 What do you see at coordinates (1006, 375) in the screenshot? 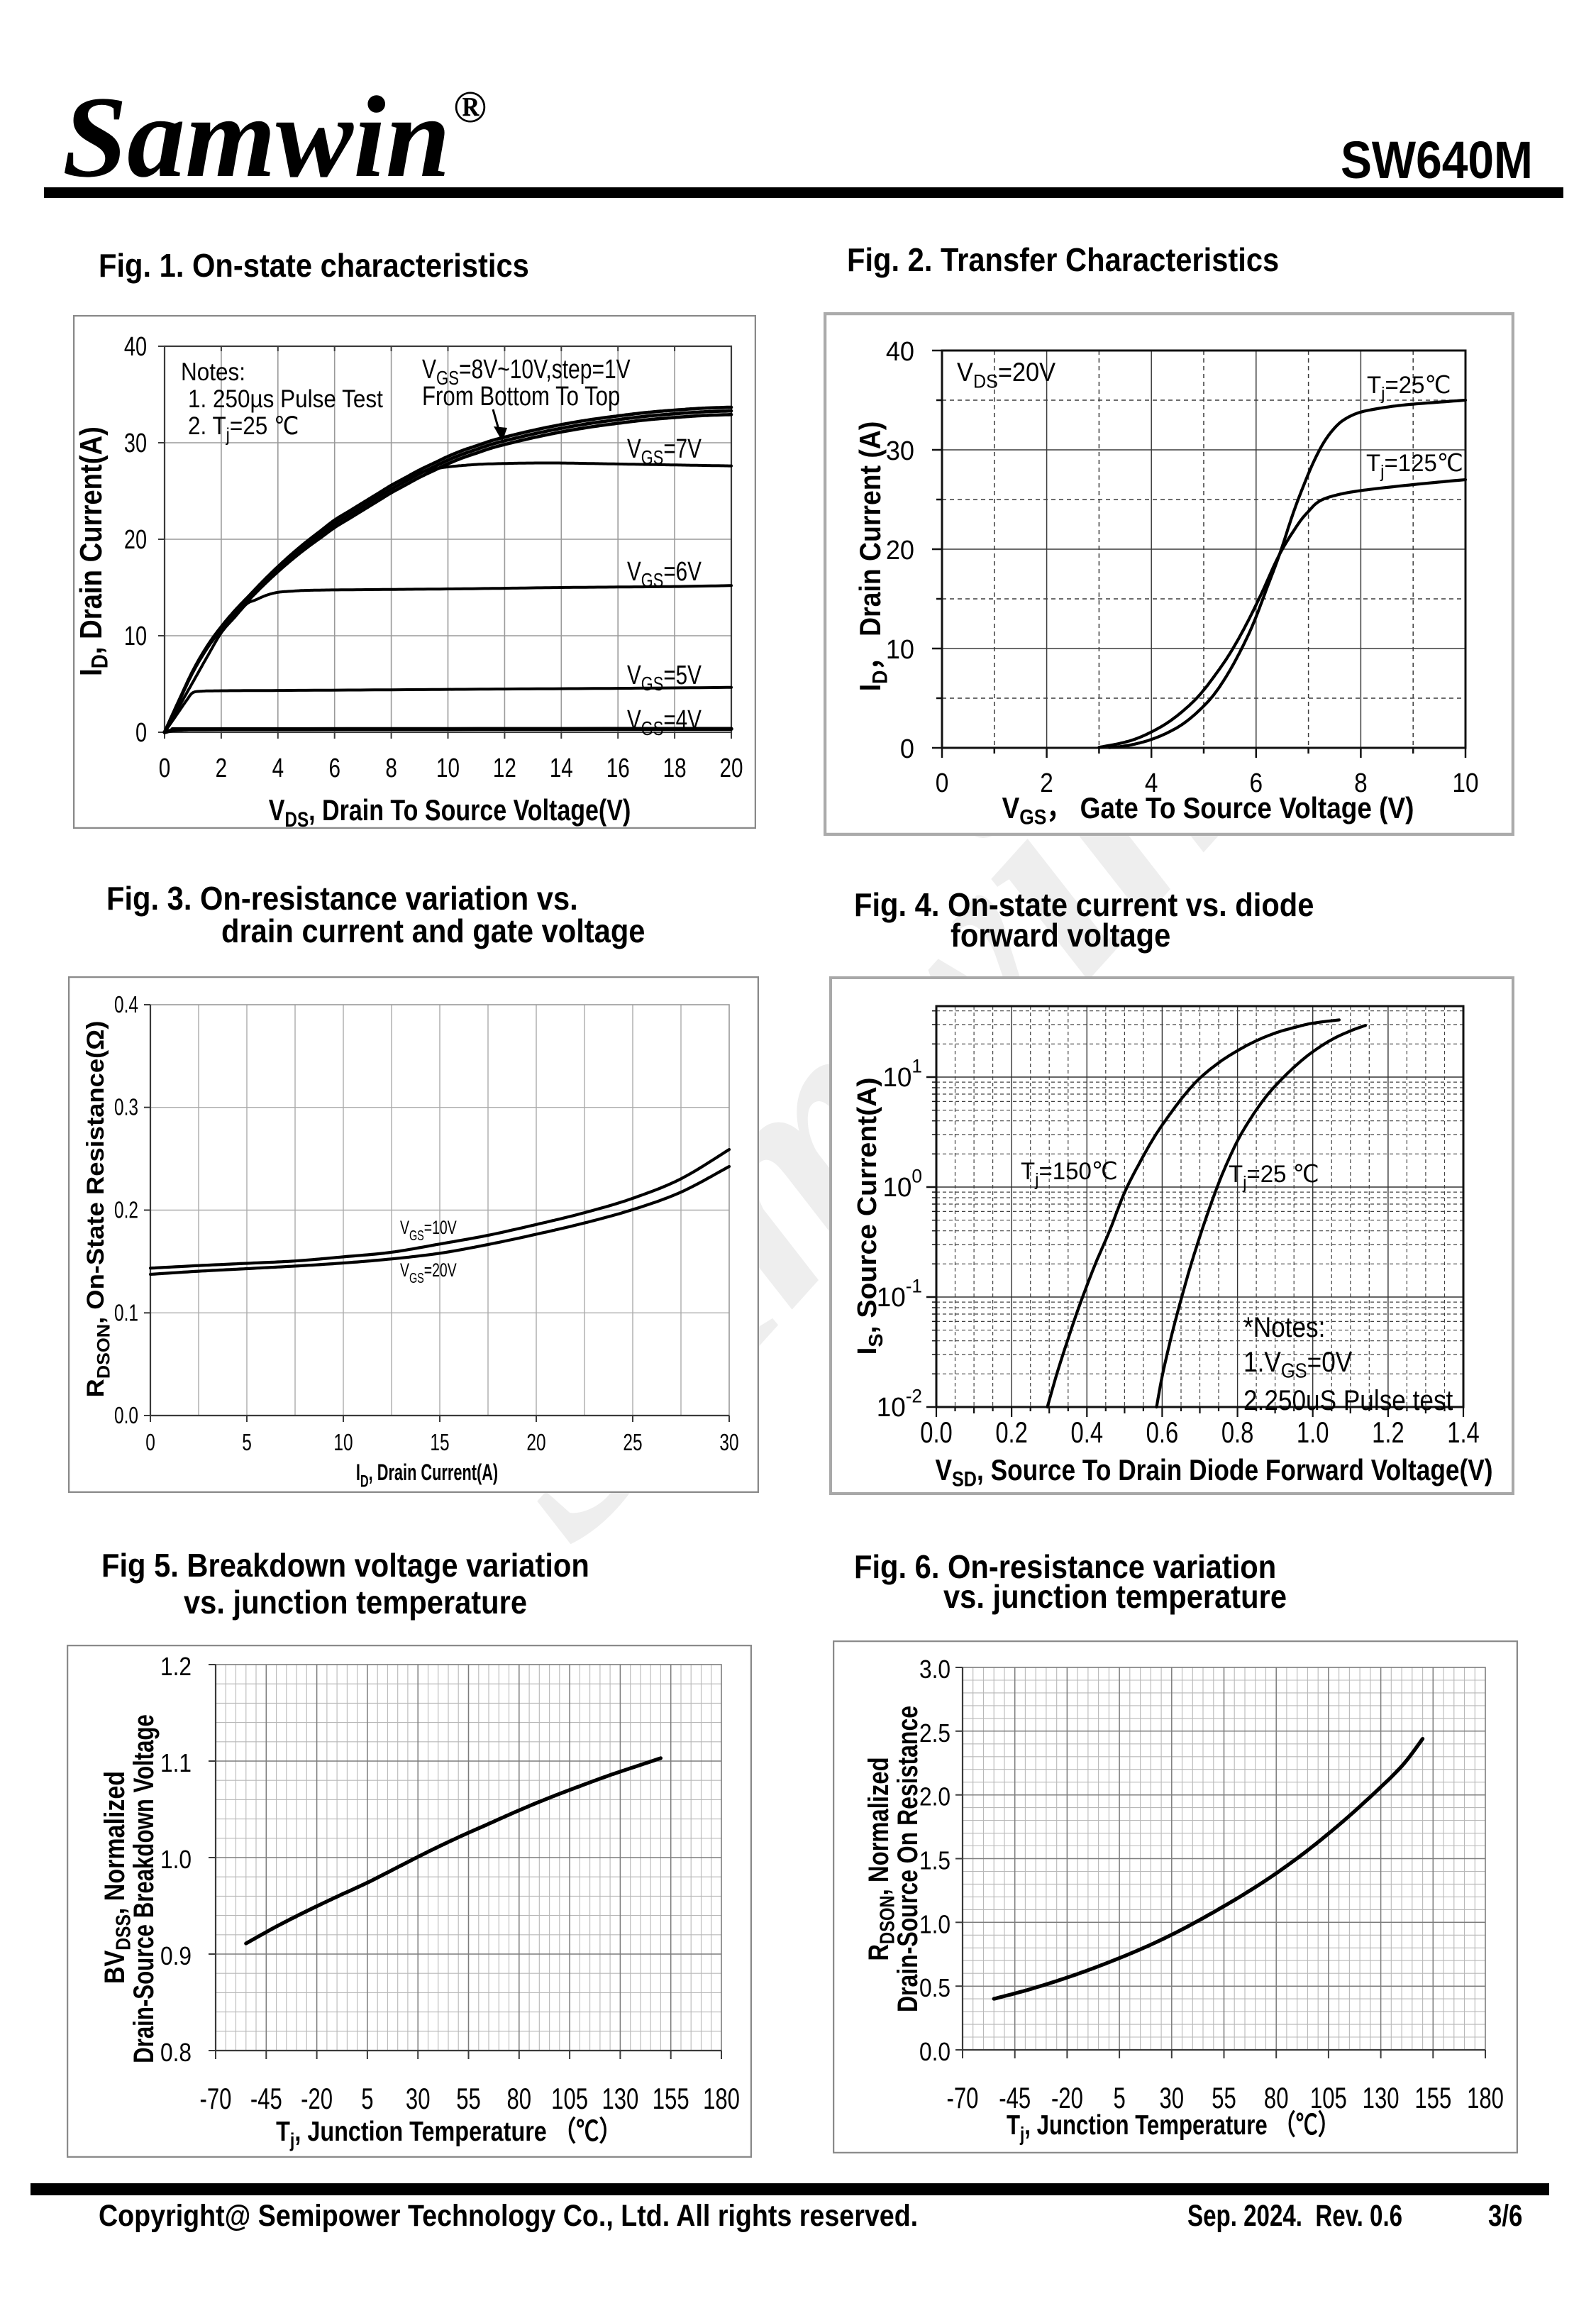
I see `svg-text: VDS=20V` at bounding box center [1006, 375].